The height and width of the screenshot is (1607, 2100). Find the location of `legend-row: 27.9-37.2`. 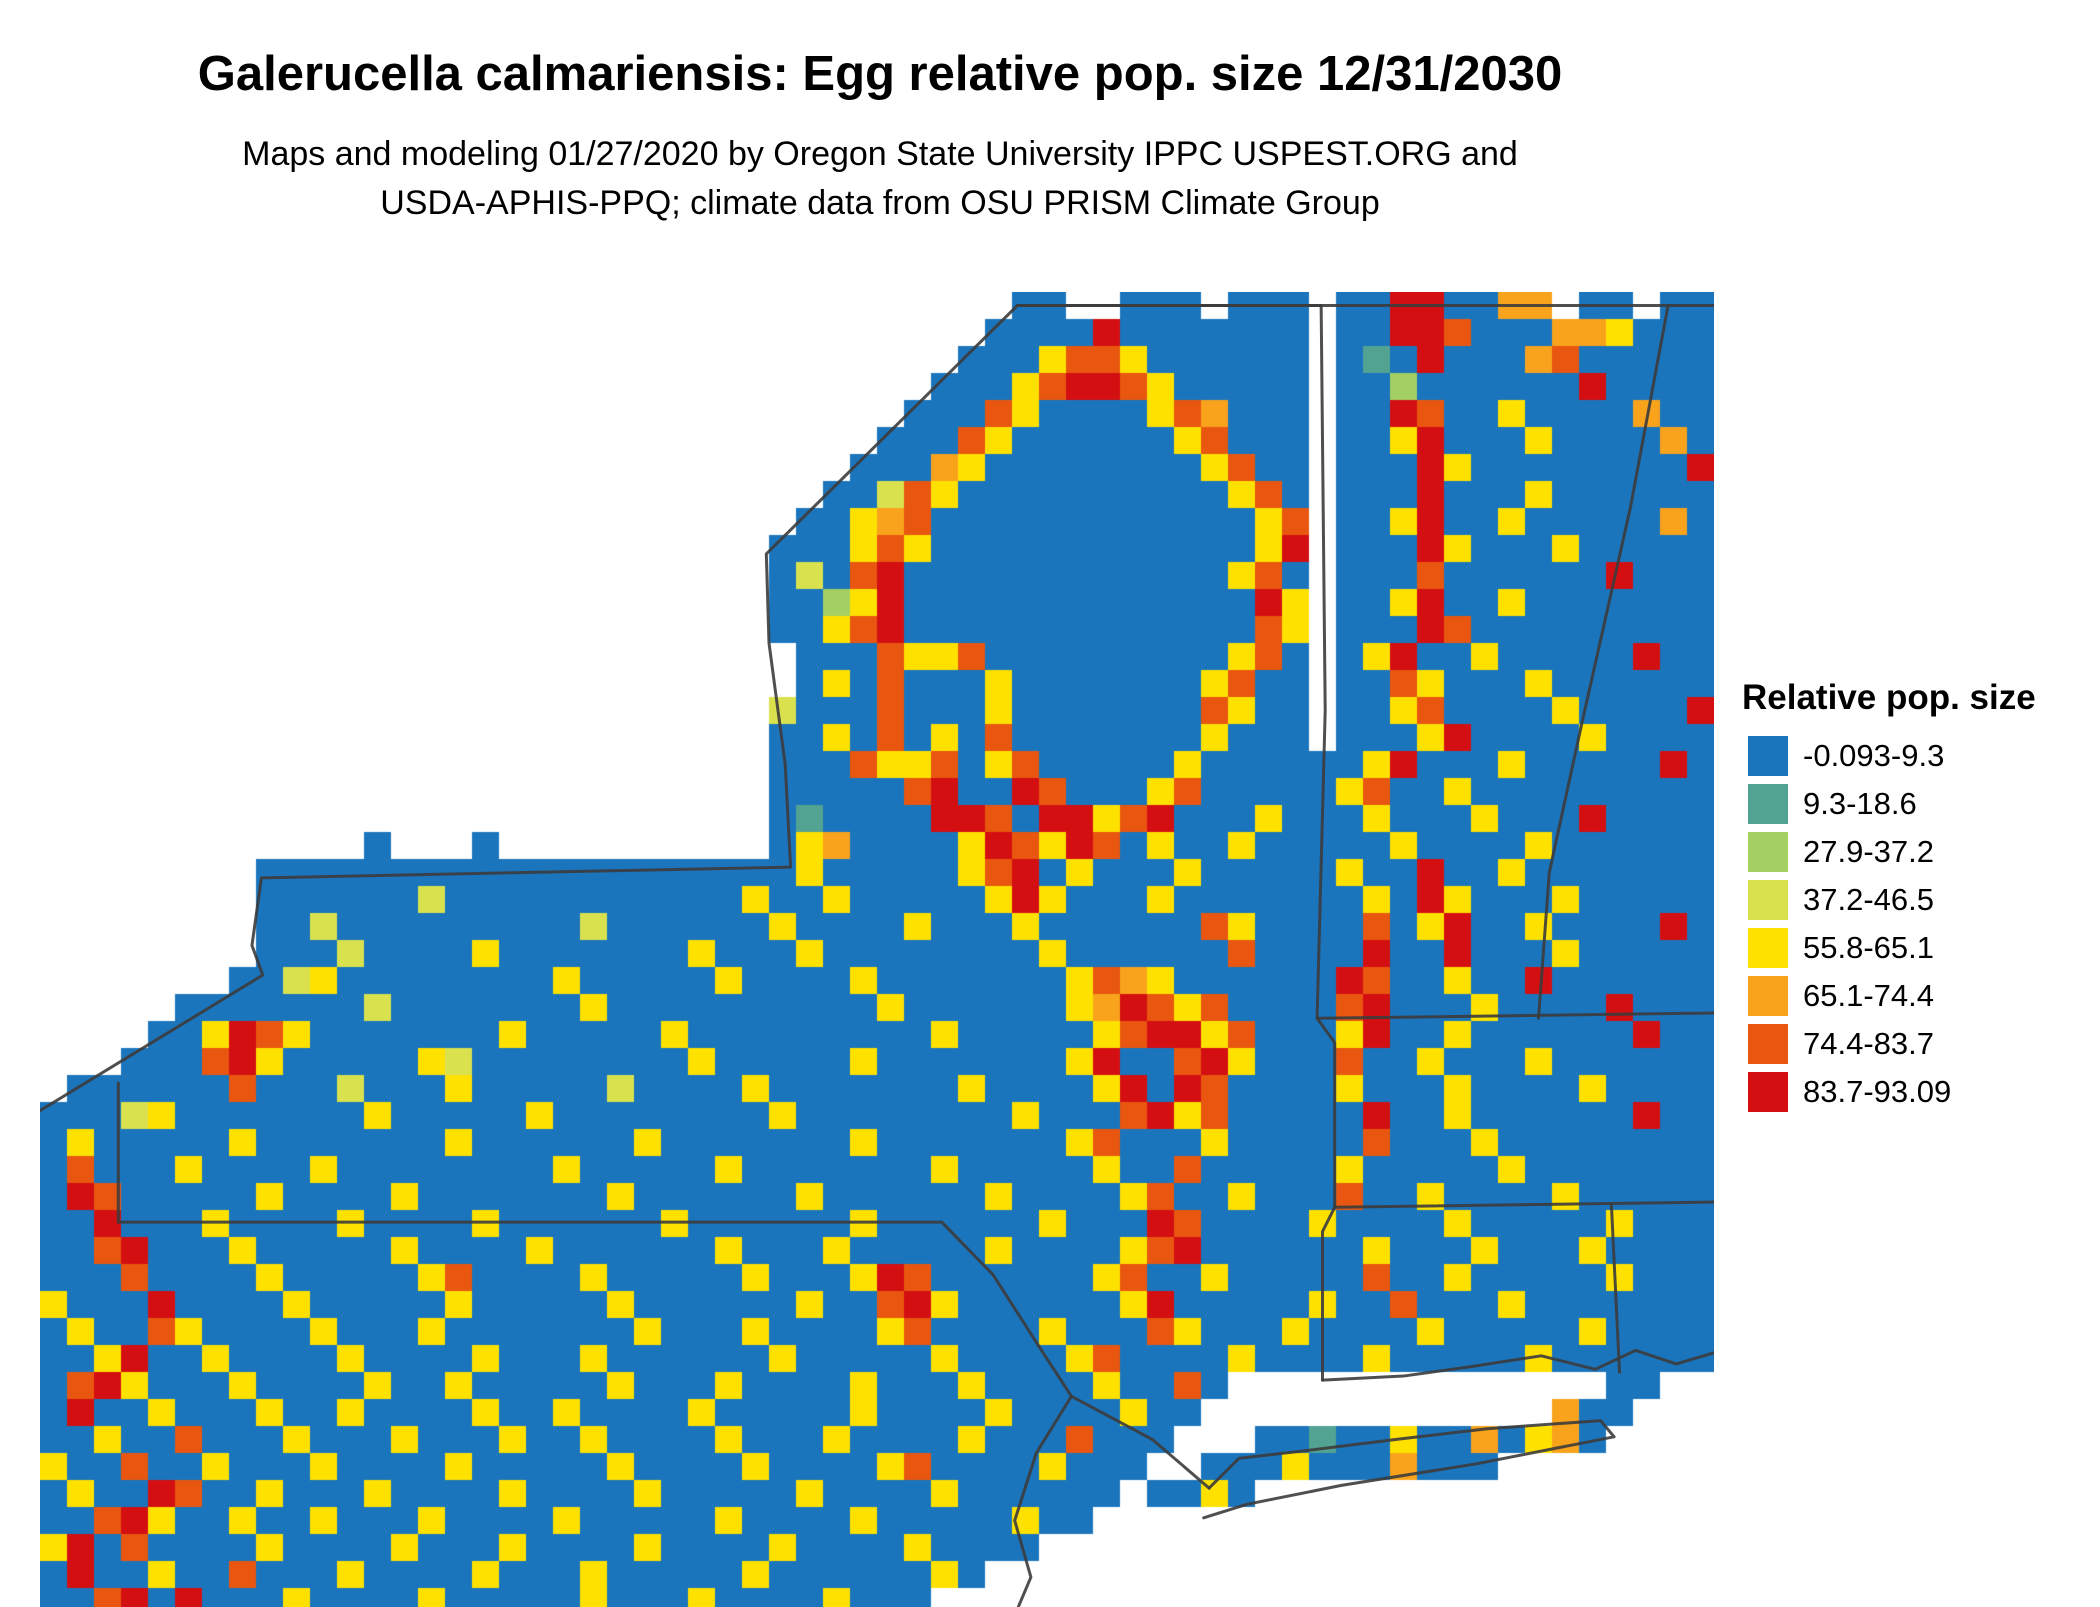

legend-row: 27.9-37.2 is located at coordinates (1920, 852).